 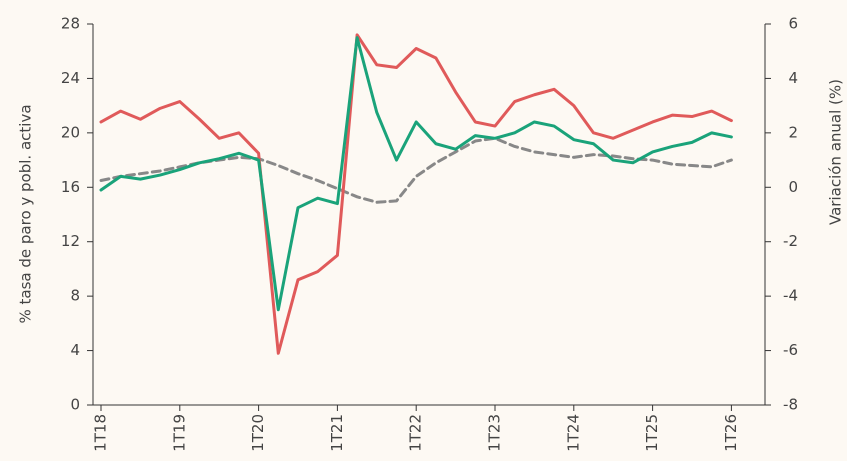 I want to click on y-tick-label: 24, so click(x=70, y=78).